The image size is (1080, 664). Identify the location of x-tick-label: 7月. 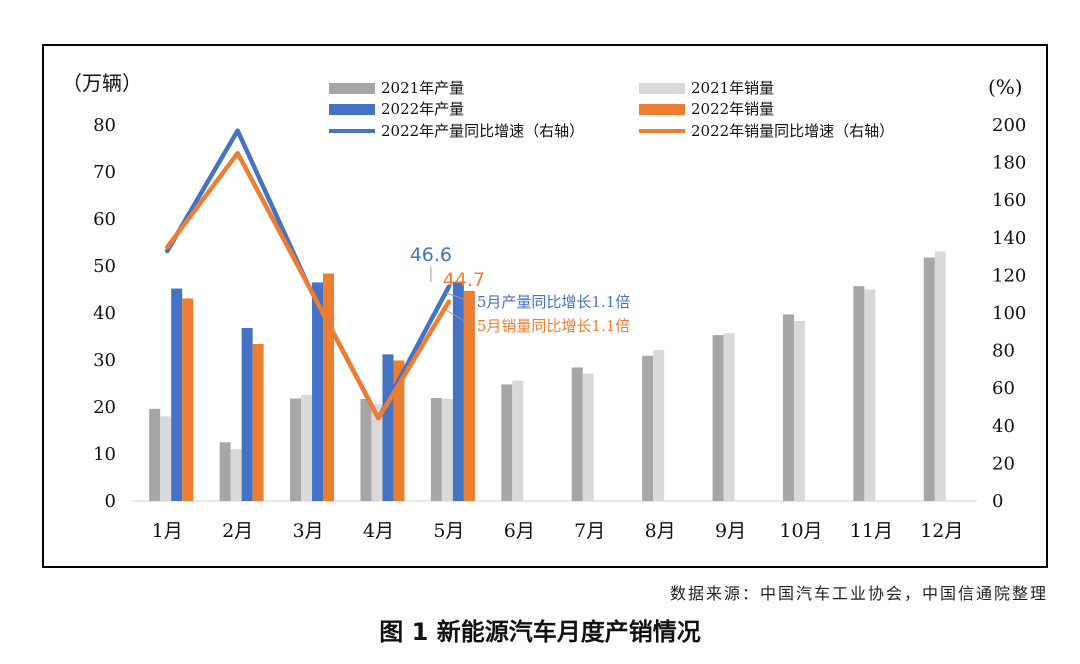
(589, 531).